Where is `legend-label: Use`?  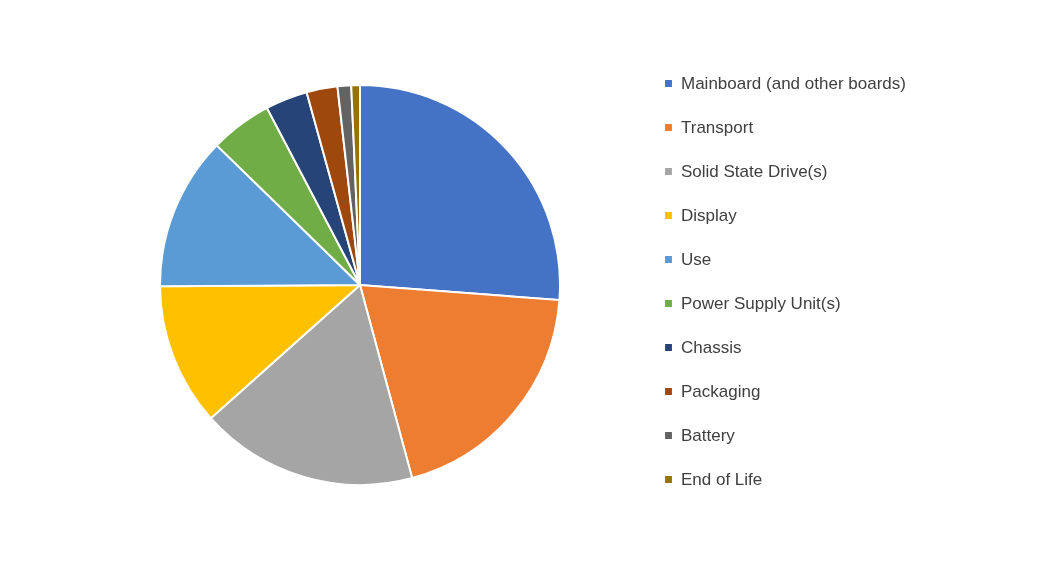 legend-label: Use is located at coordinates (696, 259).